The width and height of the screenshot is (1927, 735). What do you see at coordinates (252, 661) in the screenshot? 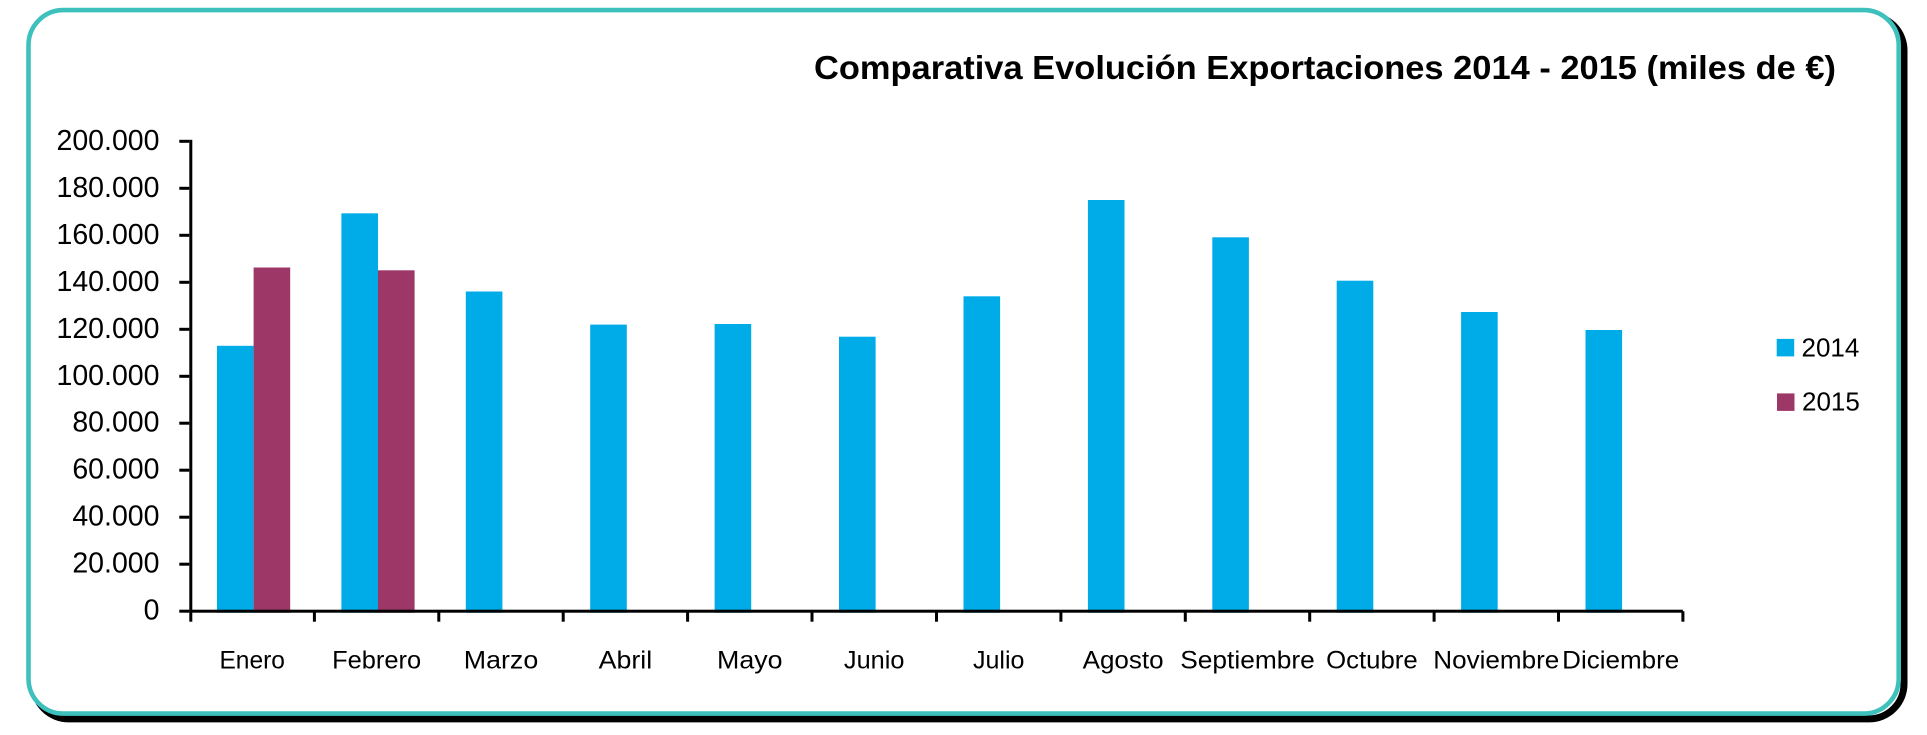
I see `svg-text: Enero` at bounding box center [252, 661].